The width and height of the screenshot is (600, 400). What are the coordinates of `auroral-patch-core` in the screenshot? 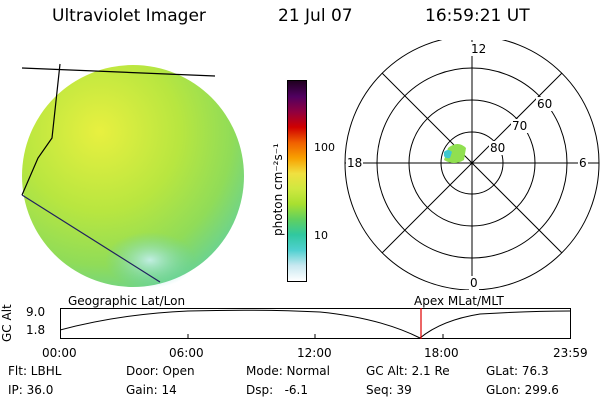 It's located at (448, 154).